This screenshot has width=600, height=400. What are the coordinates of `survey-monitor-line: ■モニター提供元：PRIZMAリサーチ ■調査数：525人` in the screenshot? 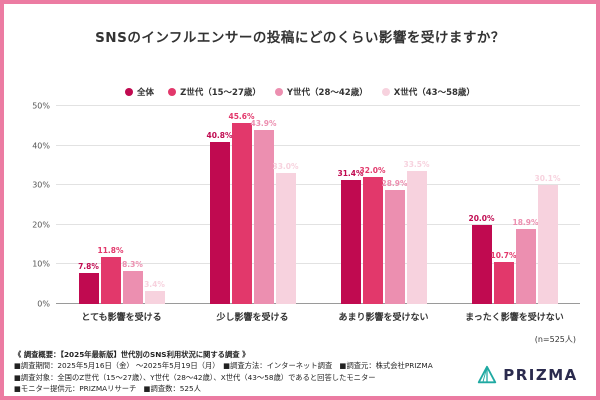 It's located at (107, 388).